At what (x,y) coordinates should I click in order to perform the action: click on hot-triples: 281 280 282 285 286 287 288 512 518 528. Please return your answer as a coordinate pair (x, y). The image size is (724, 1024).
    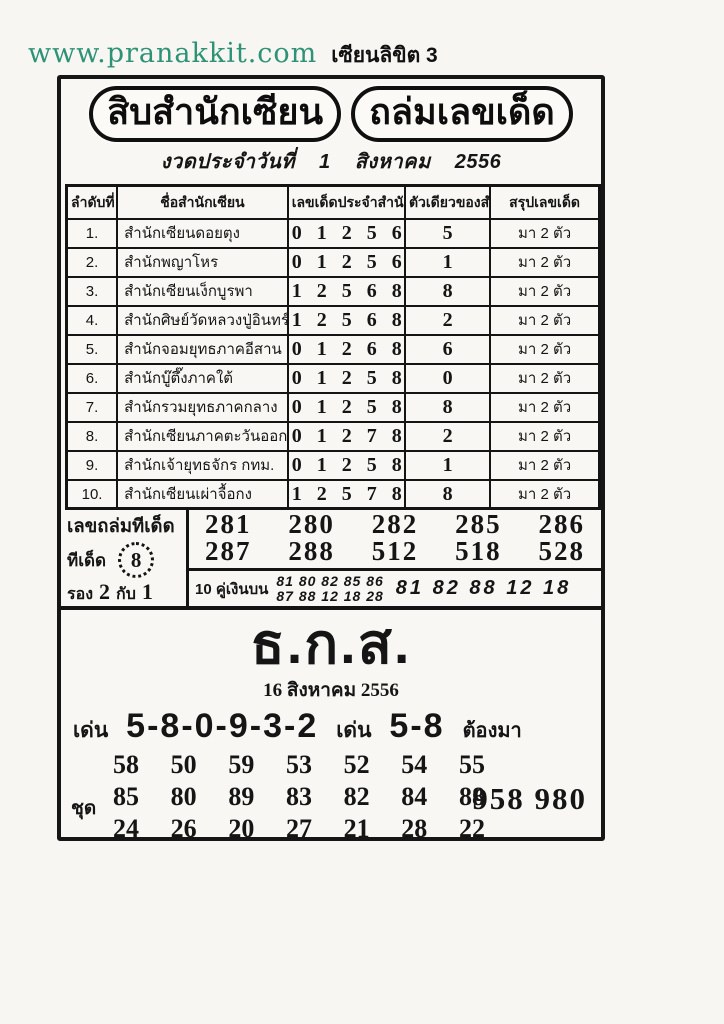
    Looking at the image, I should click on (395, 541).